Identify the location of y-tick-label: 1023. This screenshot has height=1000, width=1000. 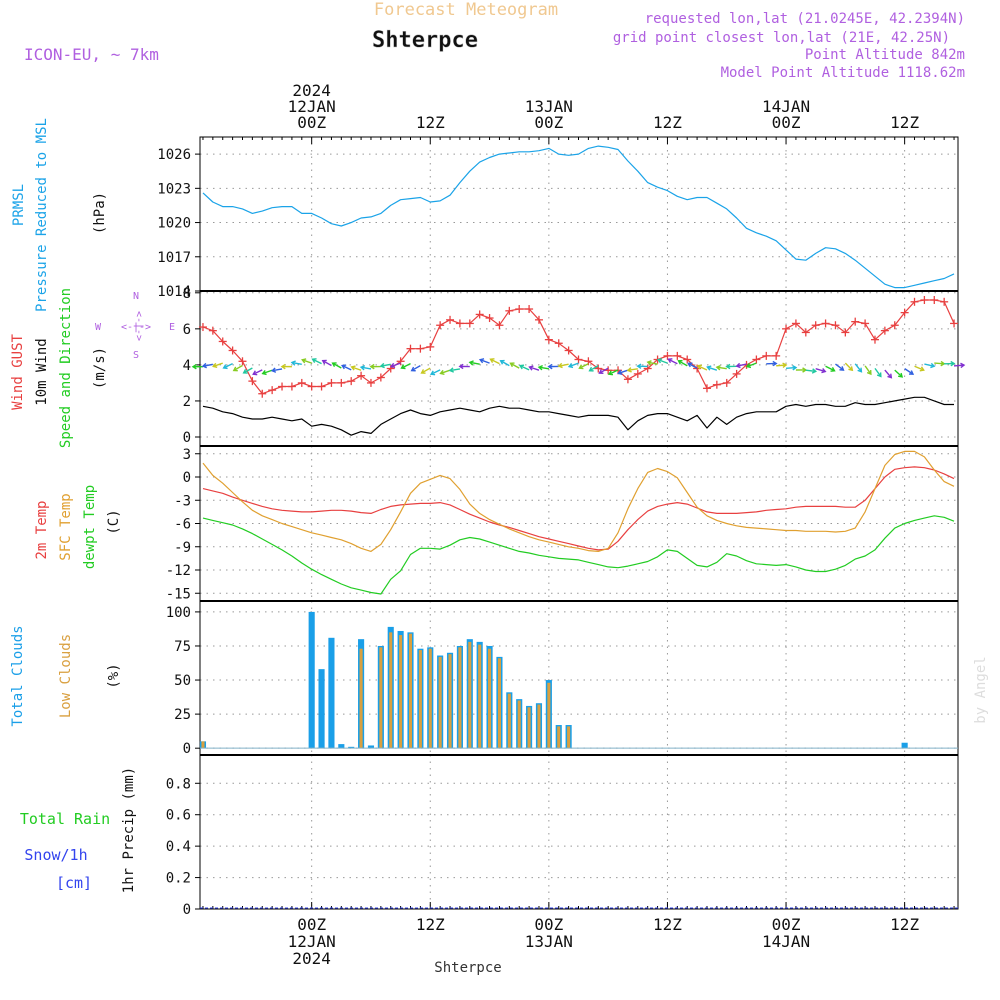
(174, 189).